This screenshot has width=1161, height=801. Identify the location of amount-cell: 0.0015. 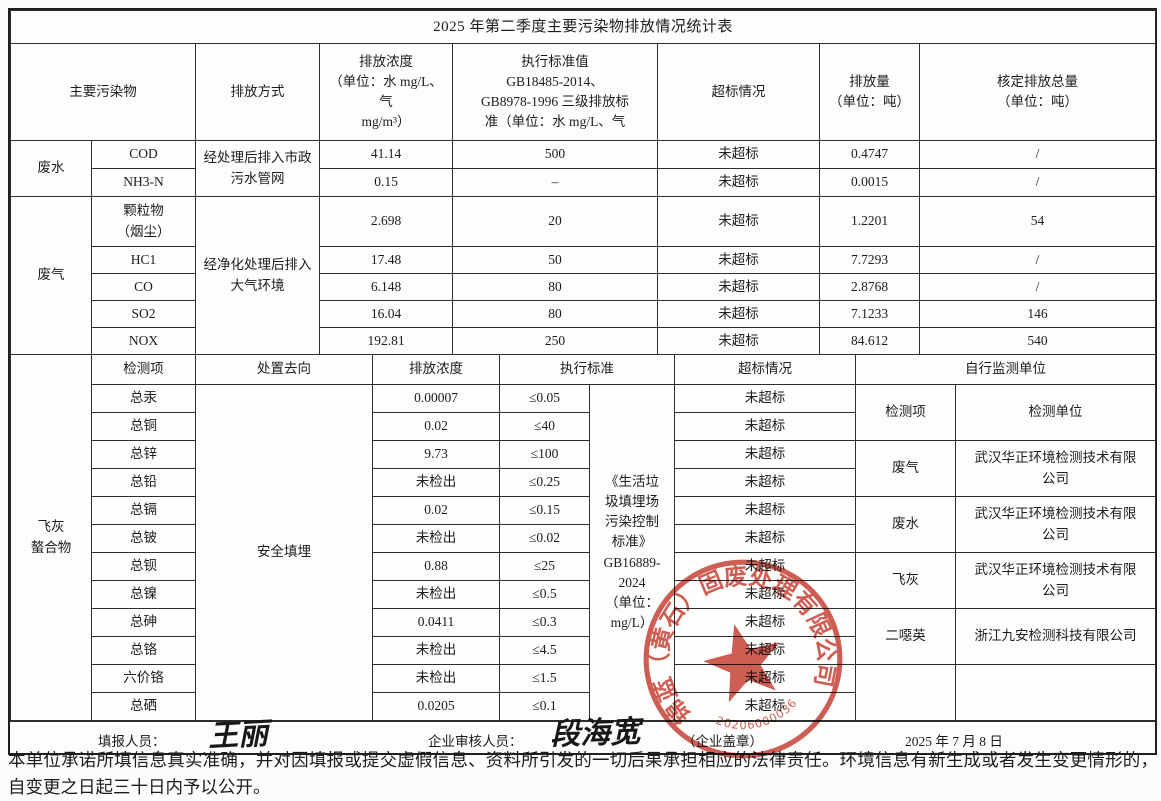
(869, 182).